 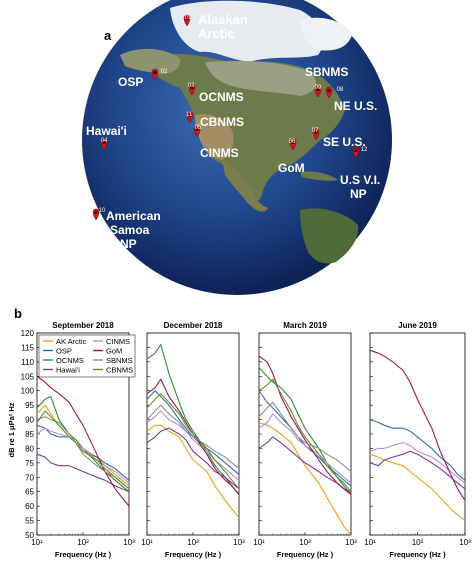 I want to click on panel-title: June 2019, so click(x=417, y=325).